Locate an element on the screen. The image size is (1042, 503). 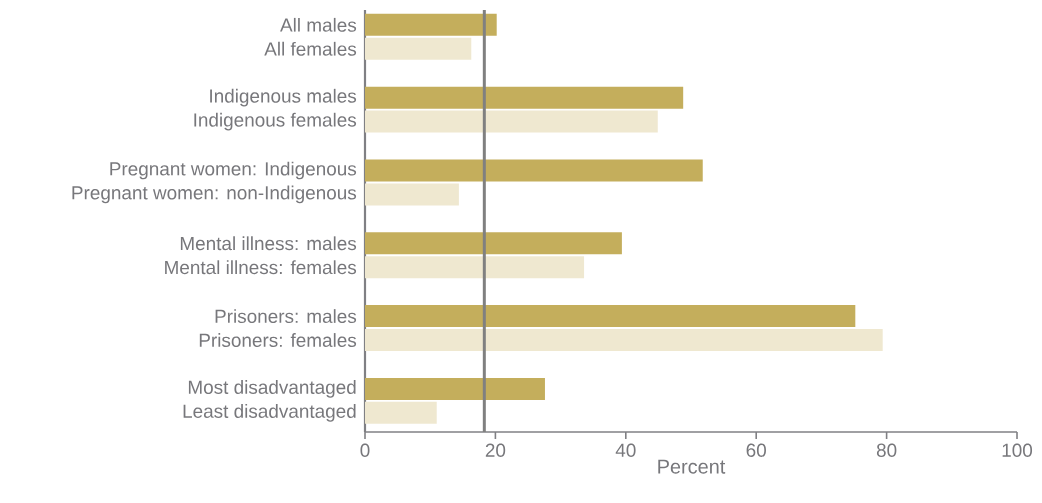
x-tick-label: 40 is located at coordinates (625, 450).